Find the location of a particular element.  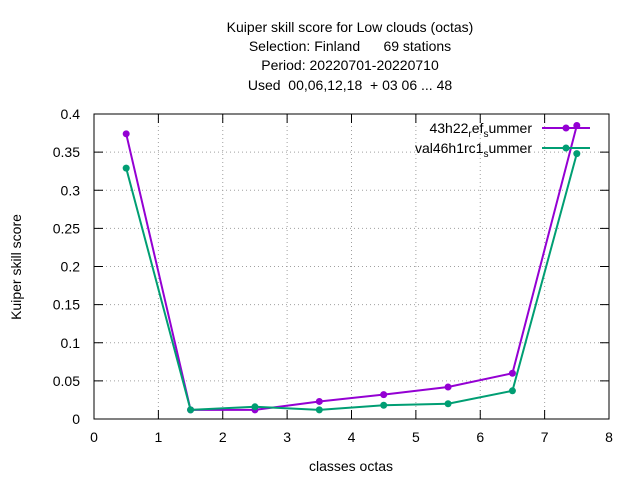

x-tick-label: 7 is located at coordinates (545, 437).